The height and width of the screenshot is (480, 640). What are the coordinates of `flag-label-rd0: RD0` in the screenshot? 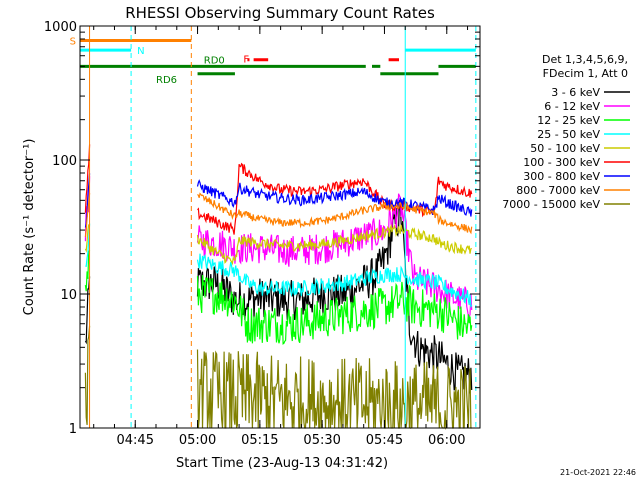 It's located at (214, 60).